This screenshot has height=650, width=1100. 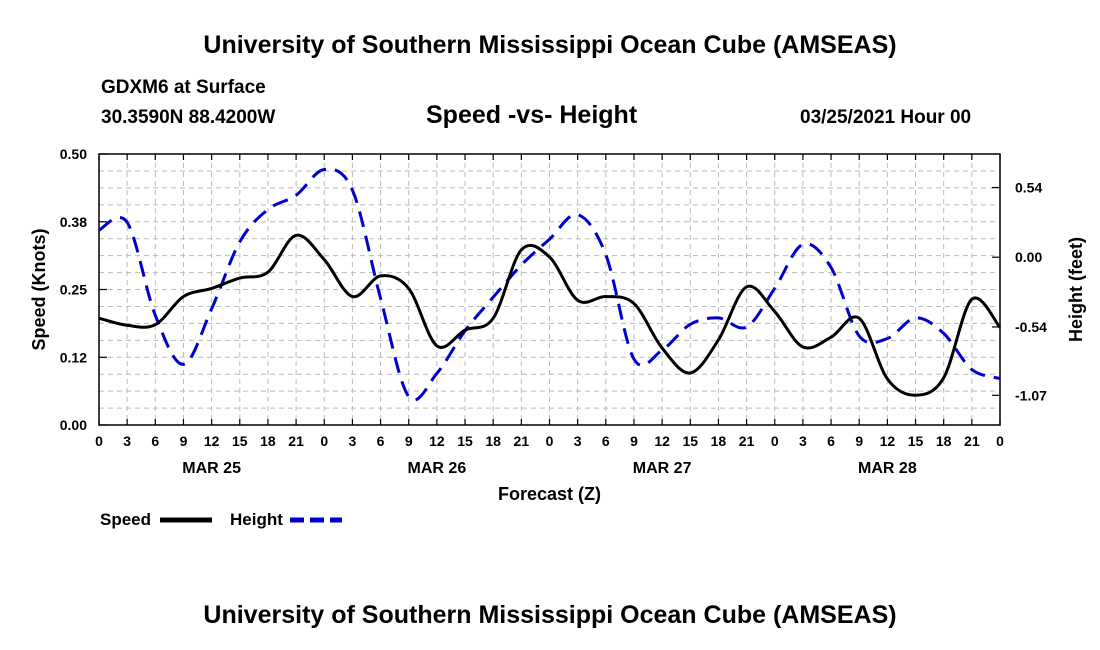 I want to click on day-label: MAR 25, so click(x=211, y=468).